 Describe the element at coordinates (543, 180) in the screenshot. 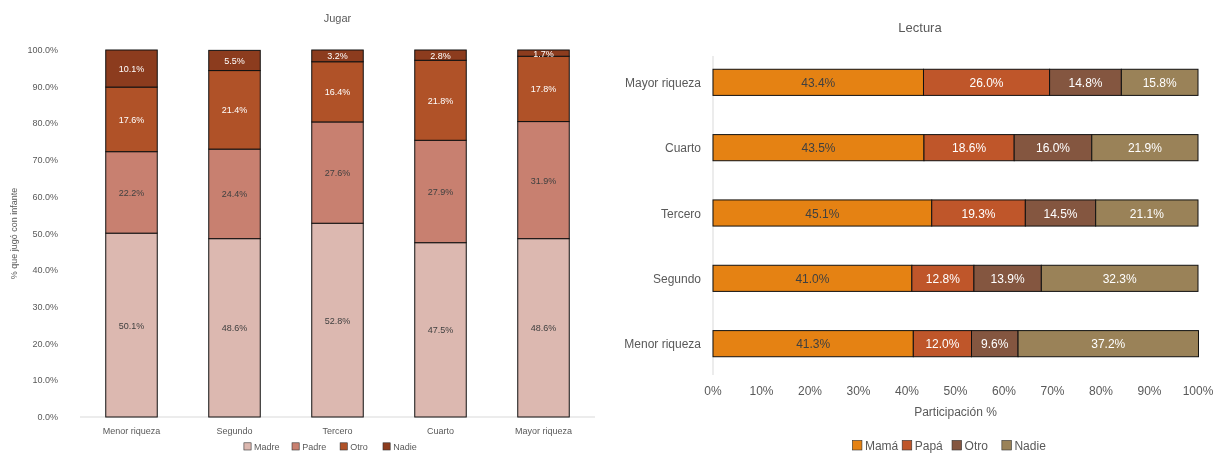

I see `data-label: 31.9%` at that location.